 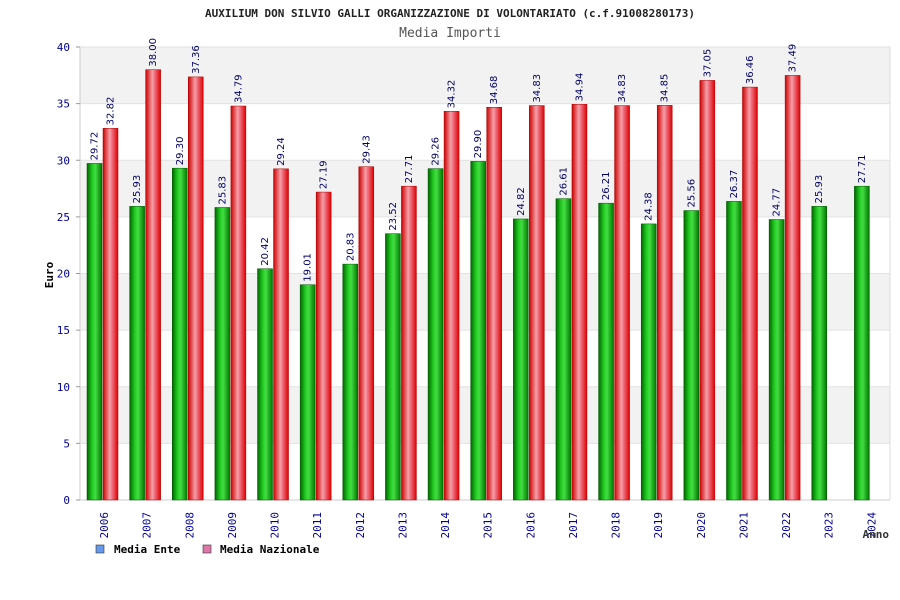 I want to click on y-tick-label: 10, so click(x=63, y=387).